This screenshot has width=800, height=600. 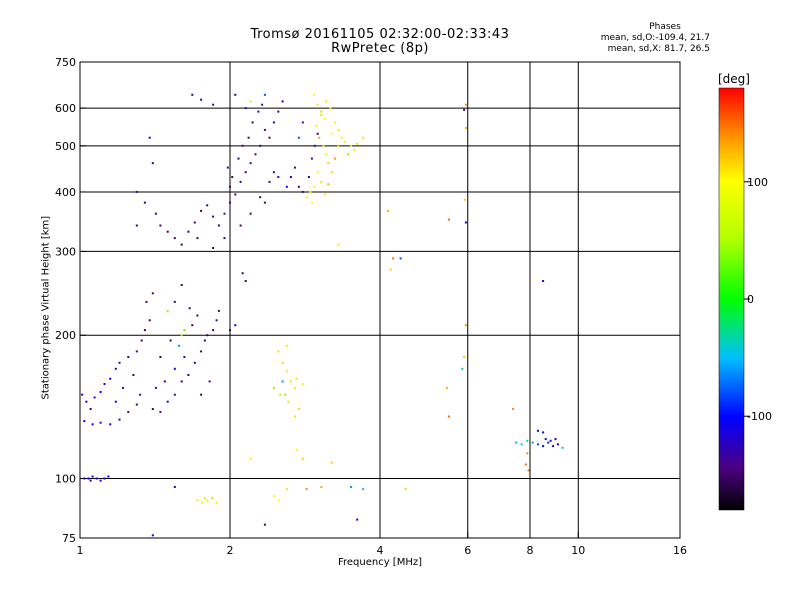 What do you see at coordinates (467, 550) in the screenshot?
I see `x-tick-label: 6` at bounding box center [467, 550].